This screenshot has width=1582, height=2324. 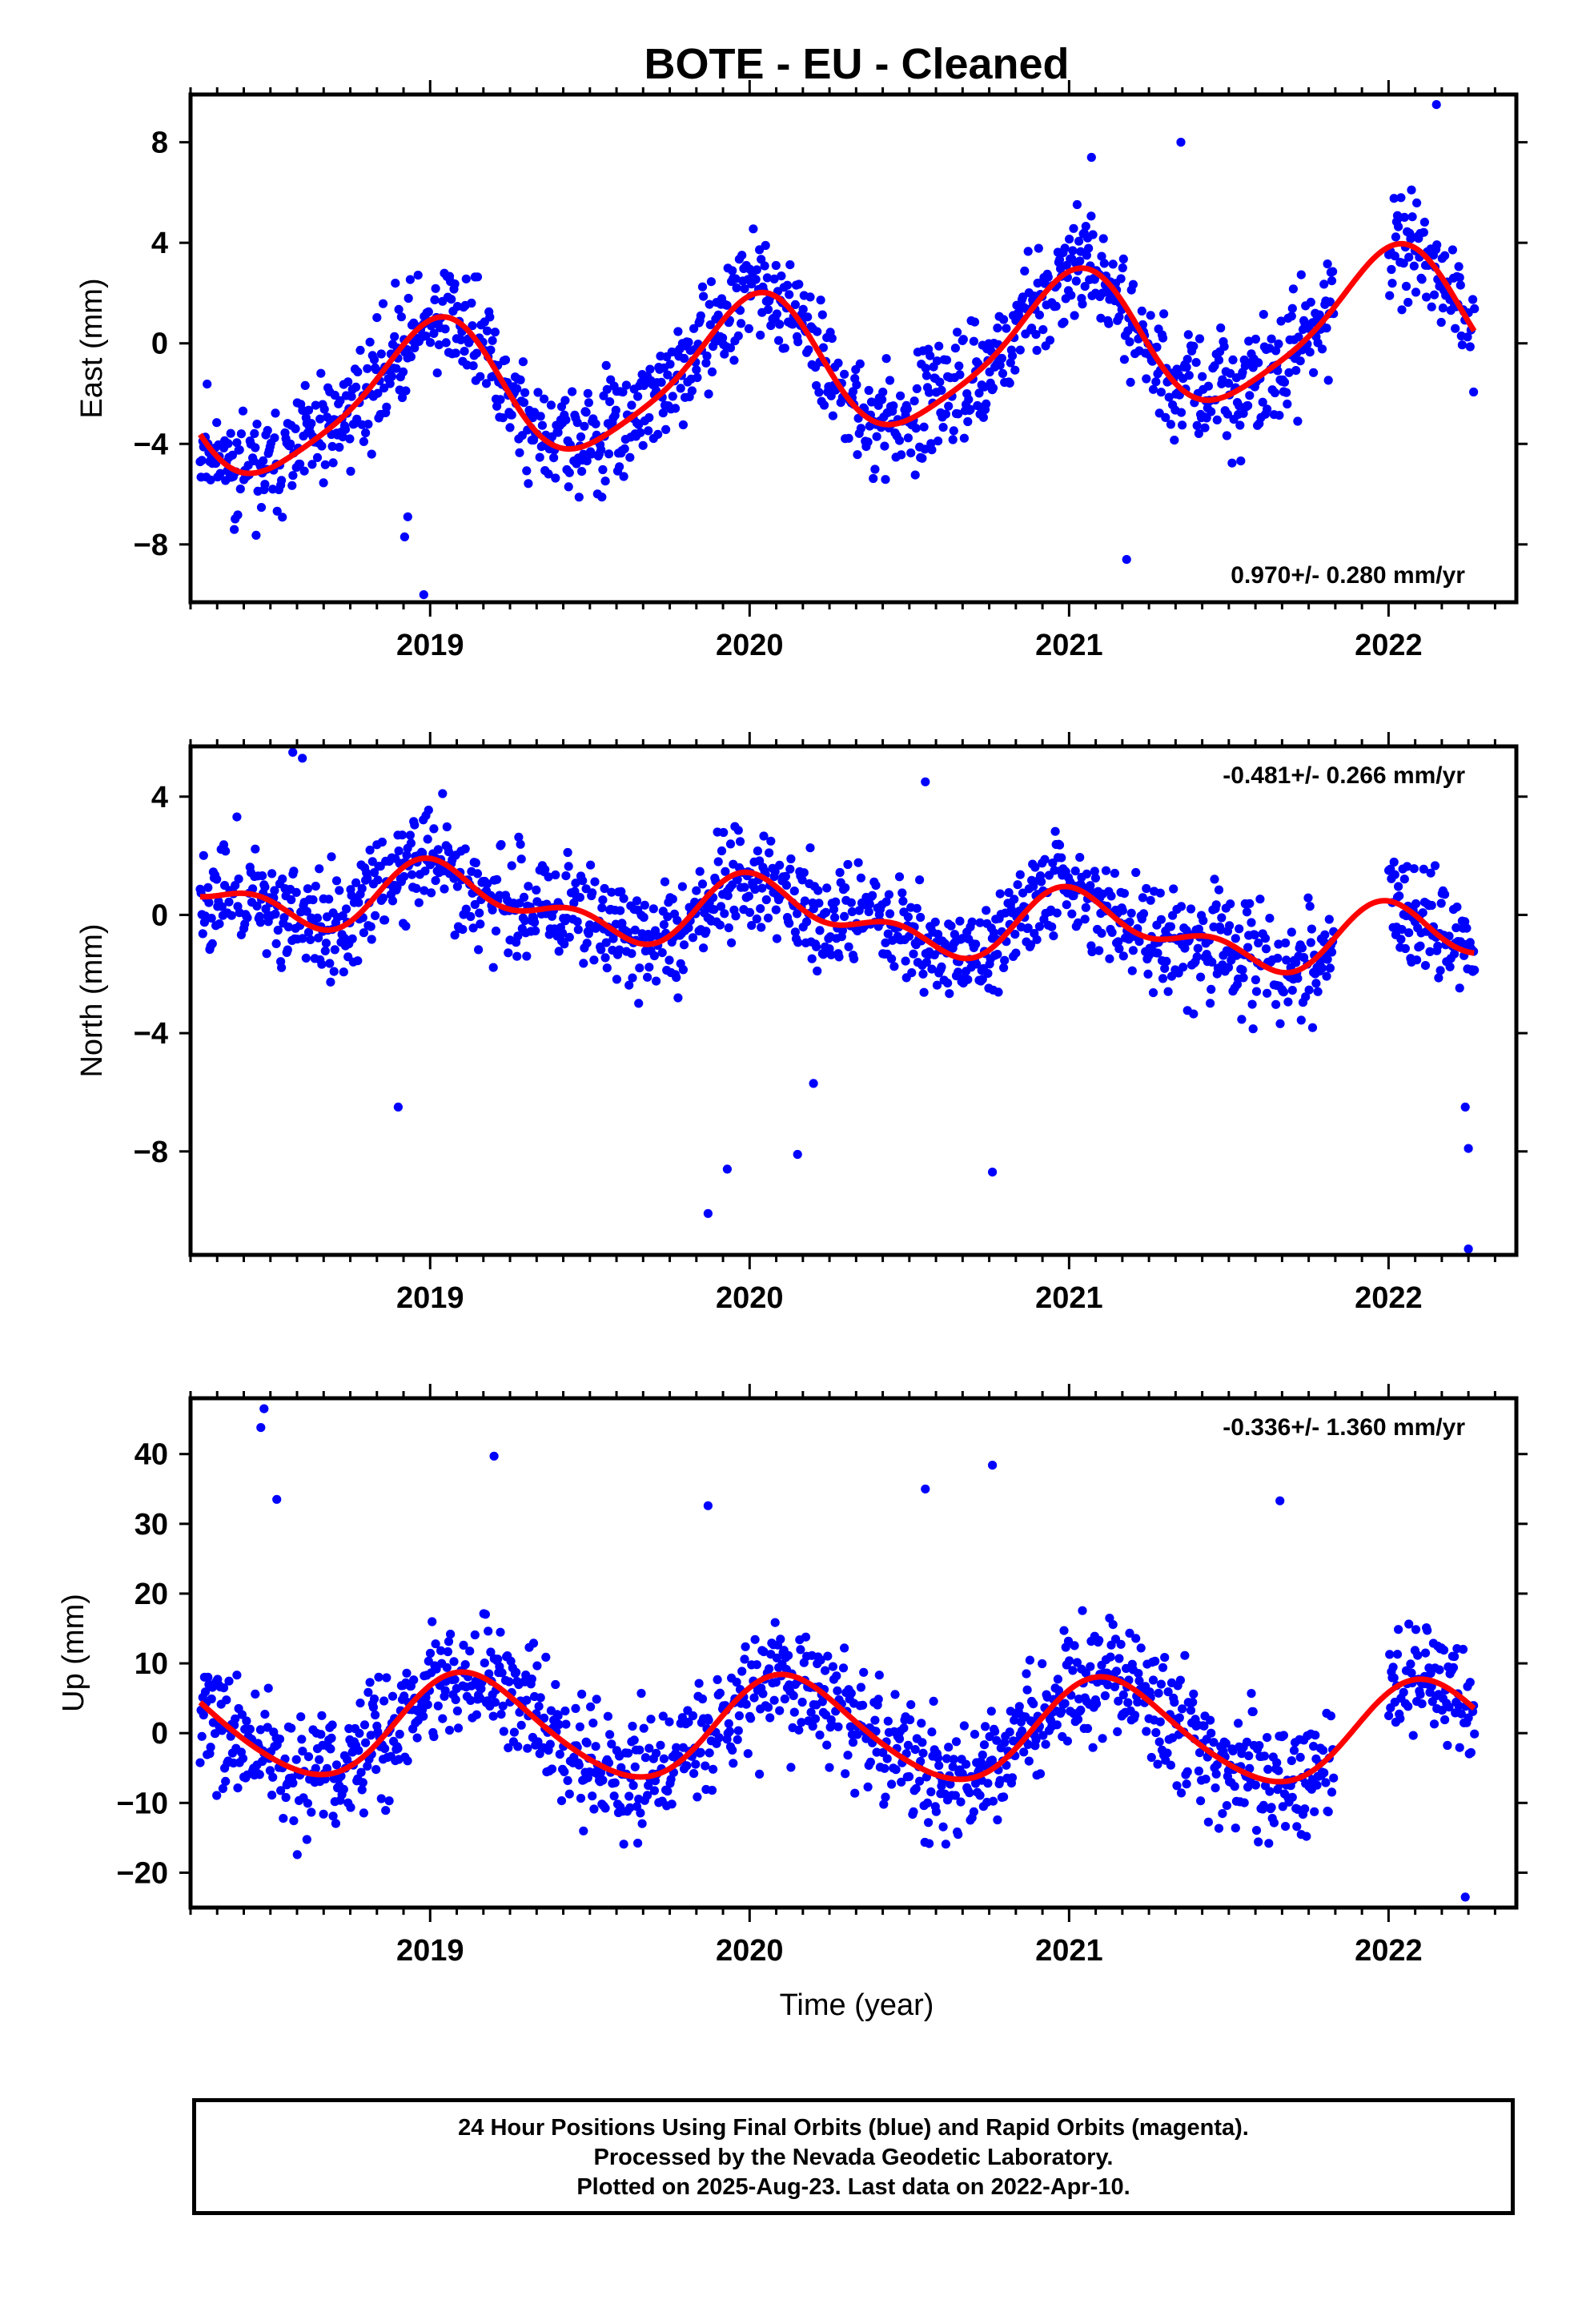 I want to click on fit-curve-north, so click(x=838, y=915).